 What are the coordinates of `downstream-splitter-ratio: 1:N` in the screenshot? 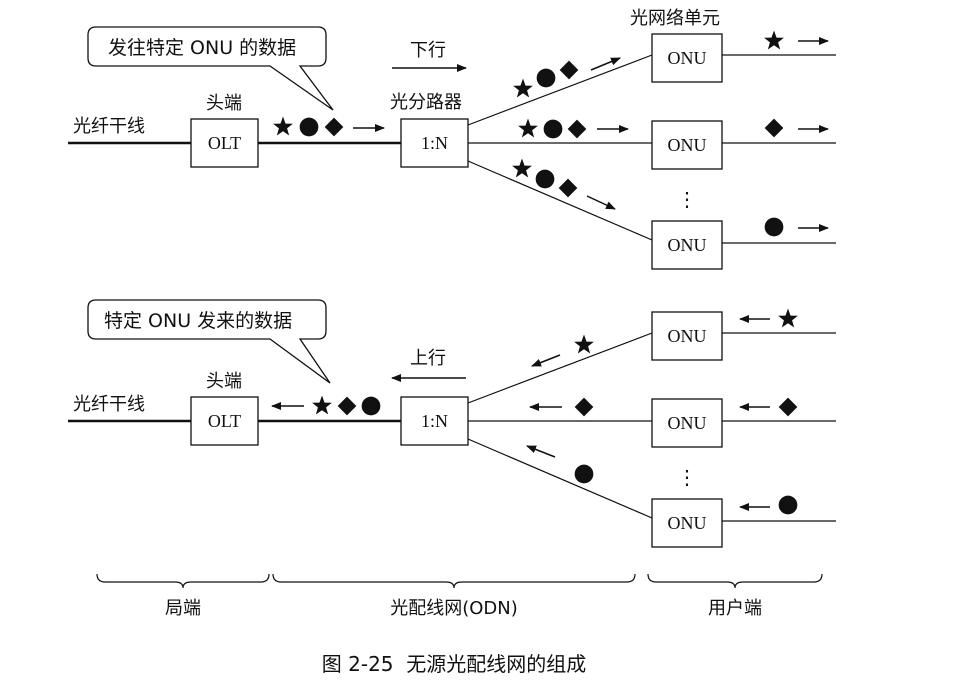 It's located at (434, 143).